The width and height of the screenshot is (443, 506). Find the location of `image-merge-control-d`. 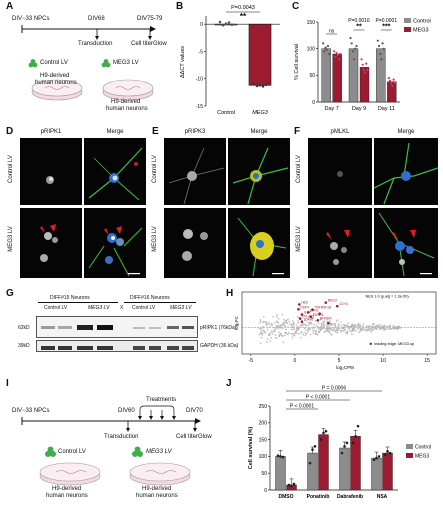

image-merge-control-d is located at coordinates (115, 171).